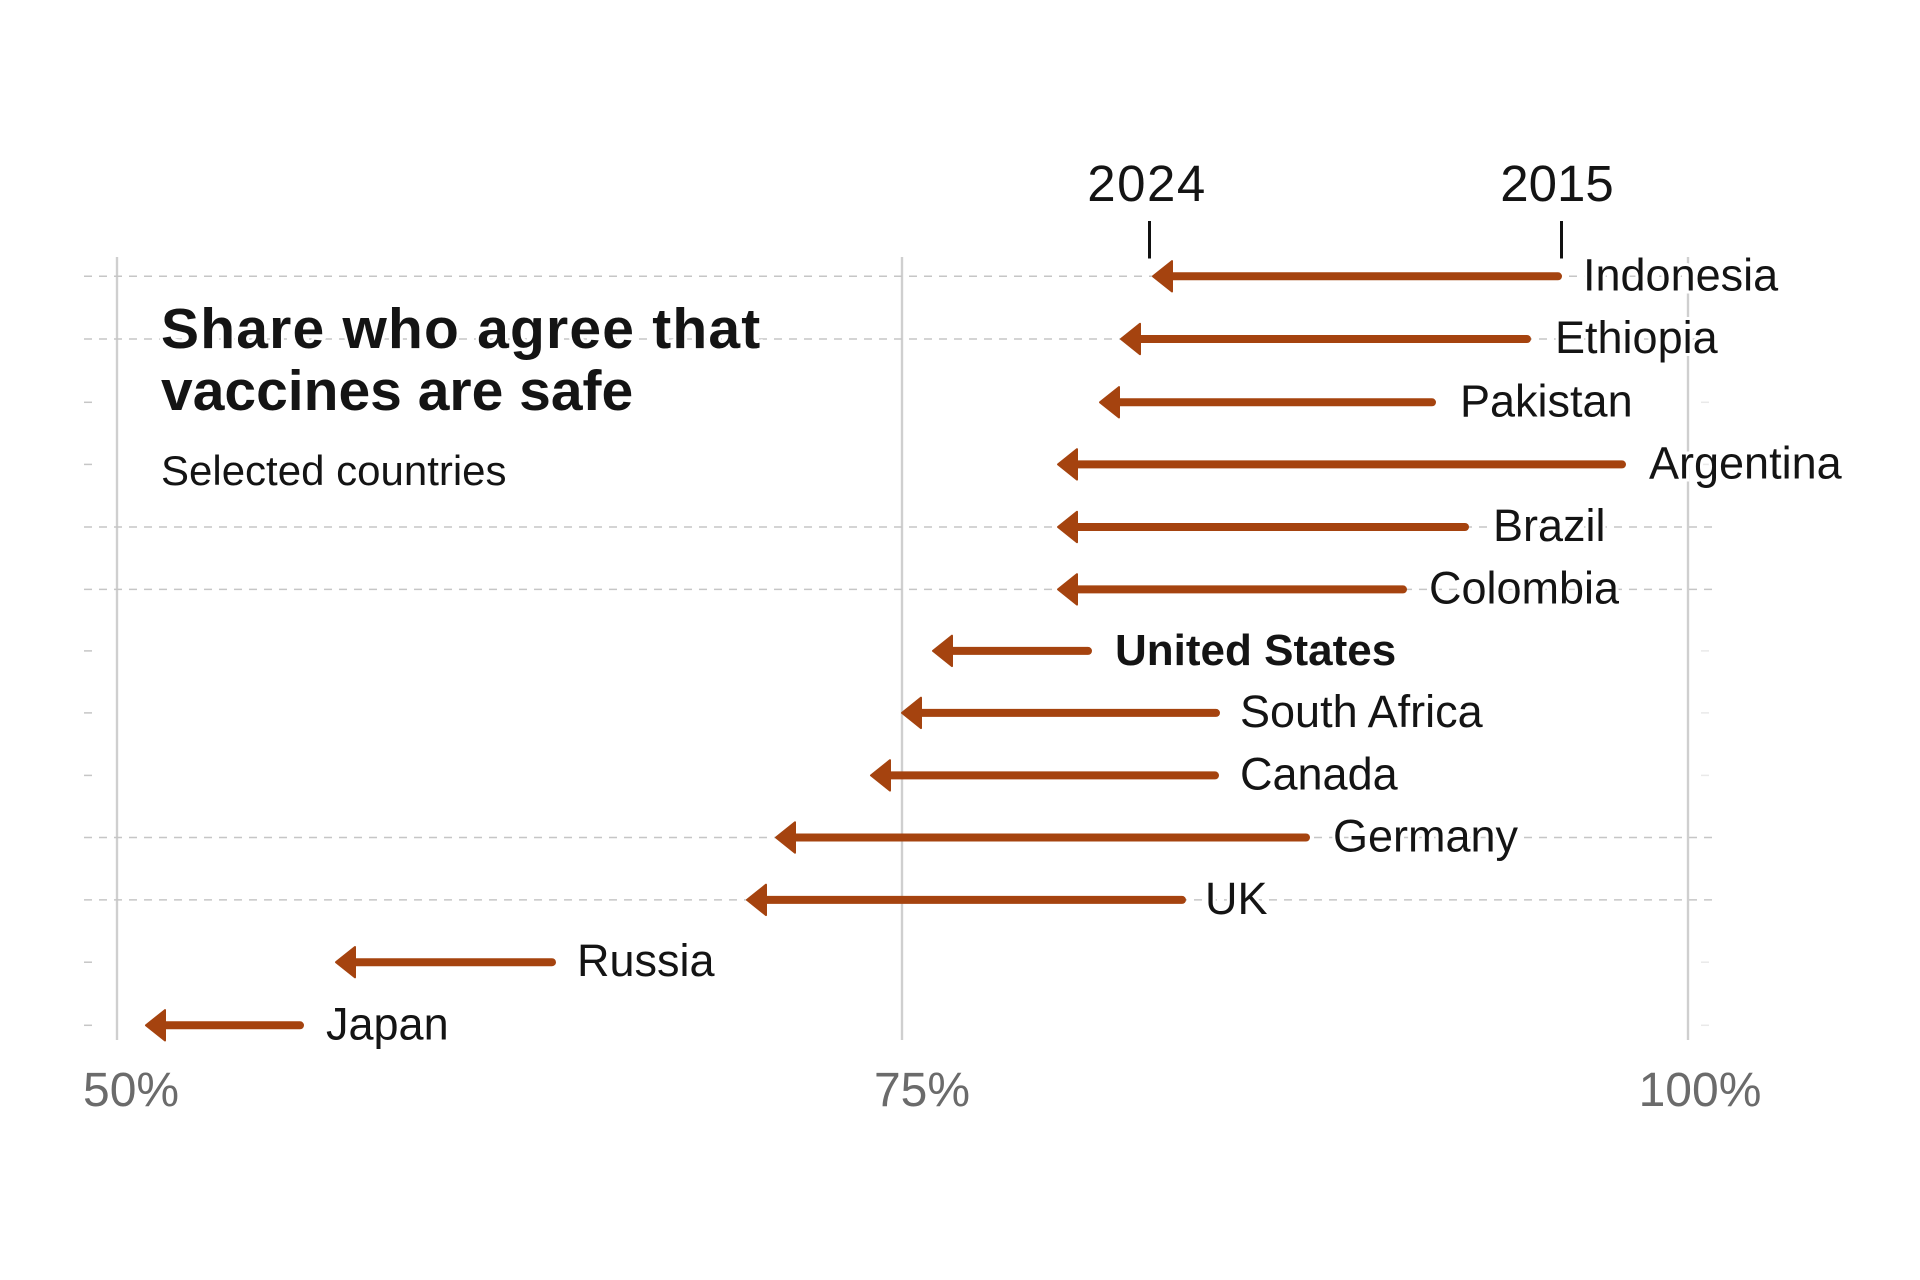  What do you see at coordinates (1556, 183) in the screenshot?
I see `svg-text: 2015` at bounding box center [1556, 183].